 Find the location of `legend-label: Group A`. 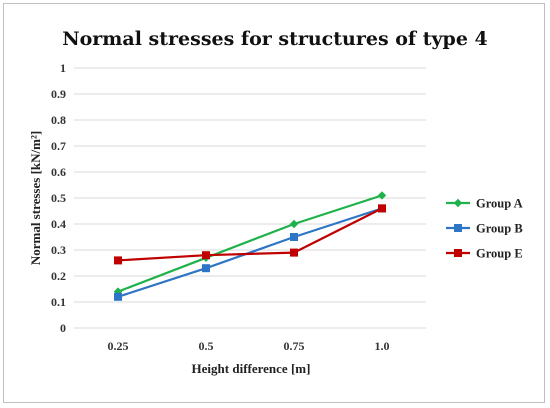

legend-label: Group A is located at coordinates (499, 204).